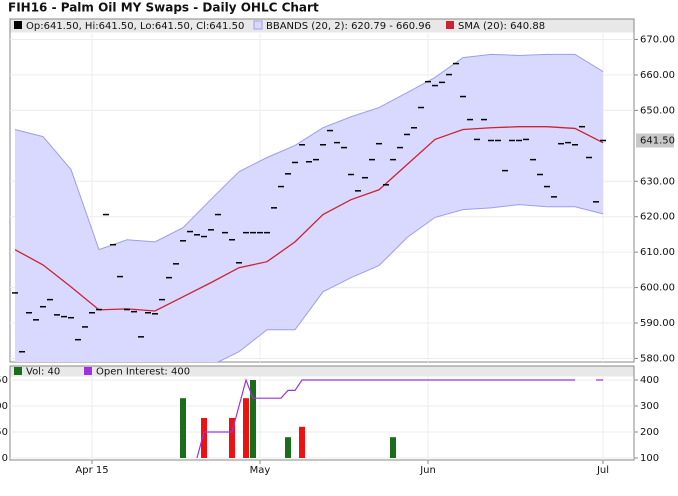 This screenshot has height=496, width=678. What do you see at coordinates (649, 380) in the screenshot?
I see `y2-tick-label: 400` at bounding box center [649, 380].